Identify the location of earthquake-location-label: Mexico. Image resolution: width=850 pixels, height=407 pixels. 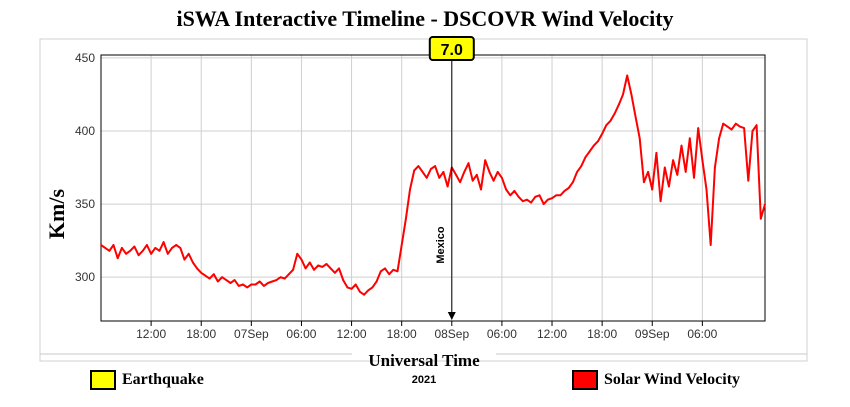
(441, 245).